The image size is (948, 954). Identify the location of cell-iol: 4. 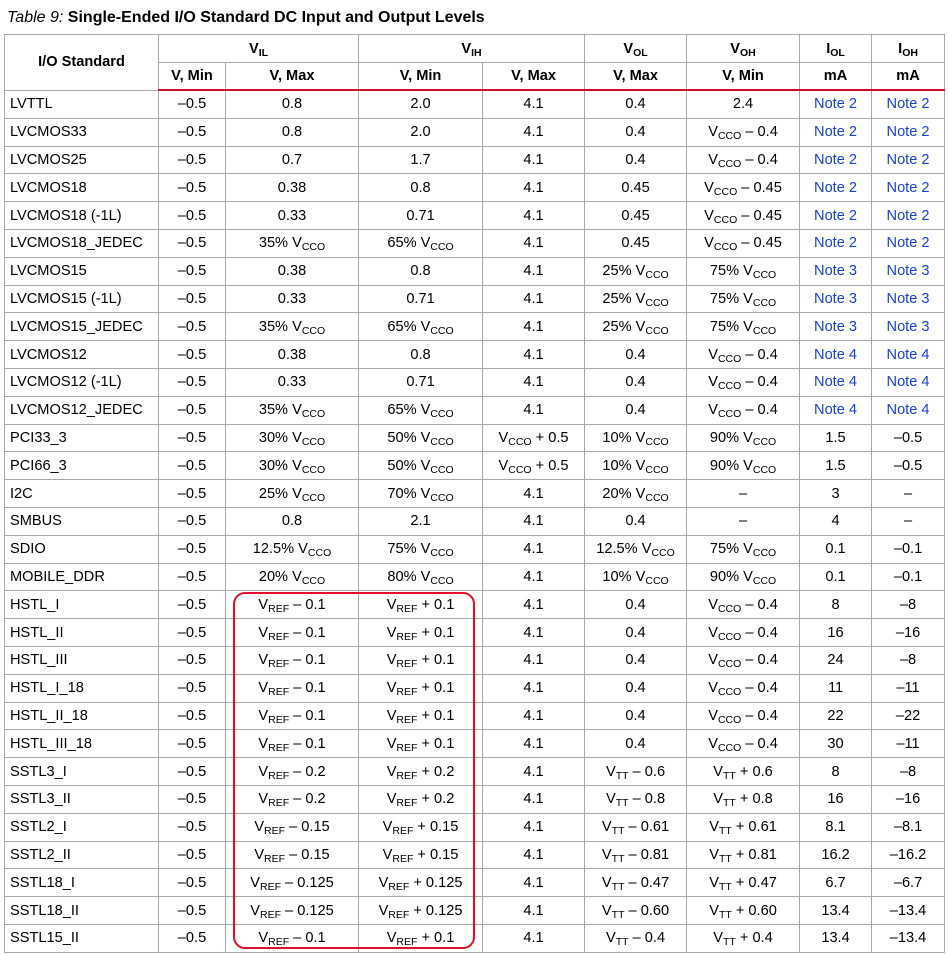
(836, 521).